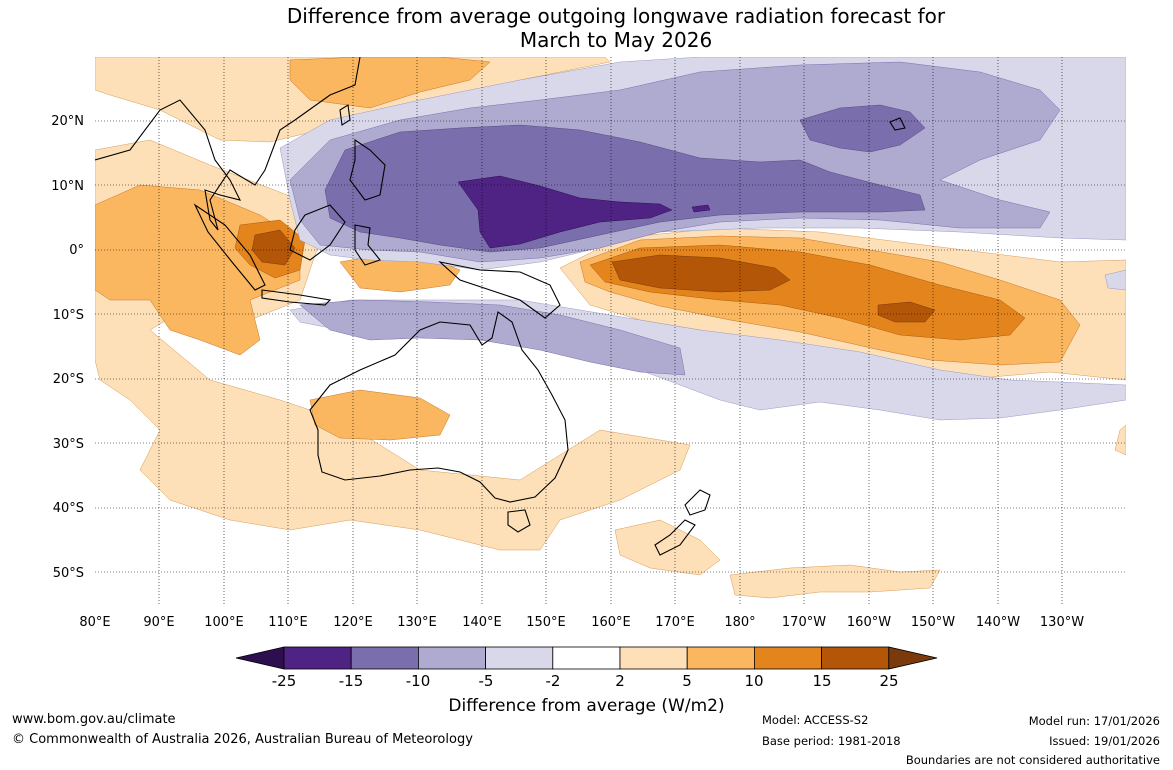  What do you see at coordinates (67, 186) in the screenshot?
I see `lat-label: 10°N` at bounding box center [67, 186].